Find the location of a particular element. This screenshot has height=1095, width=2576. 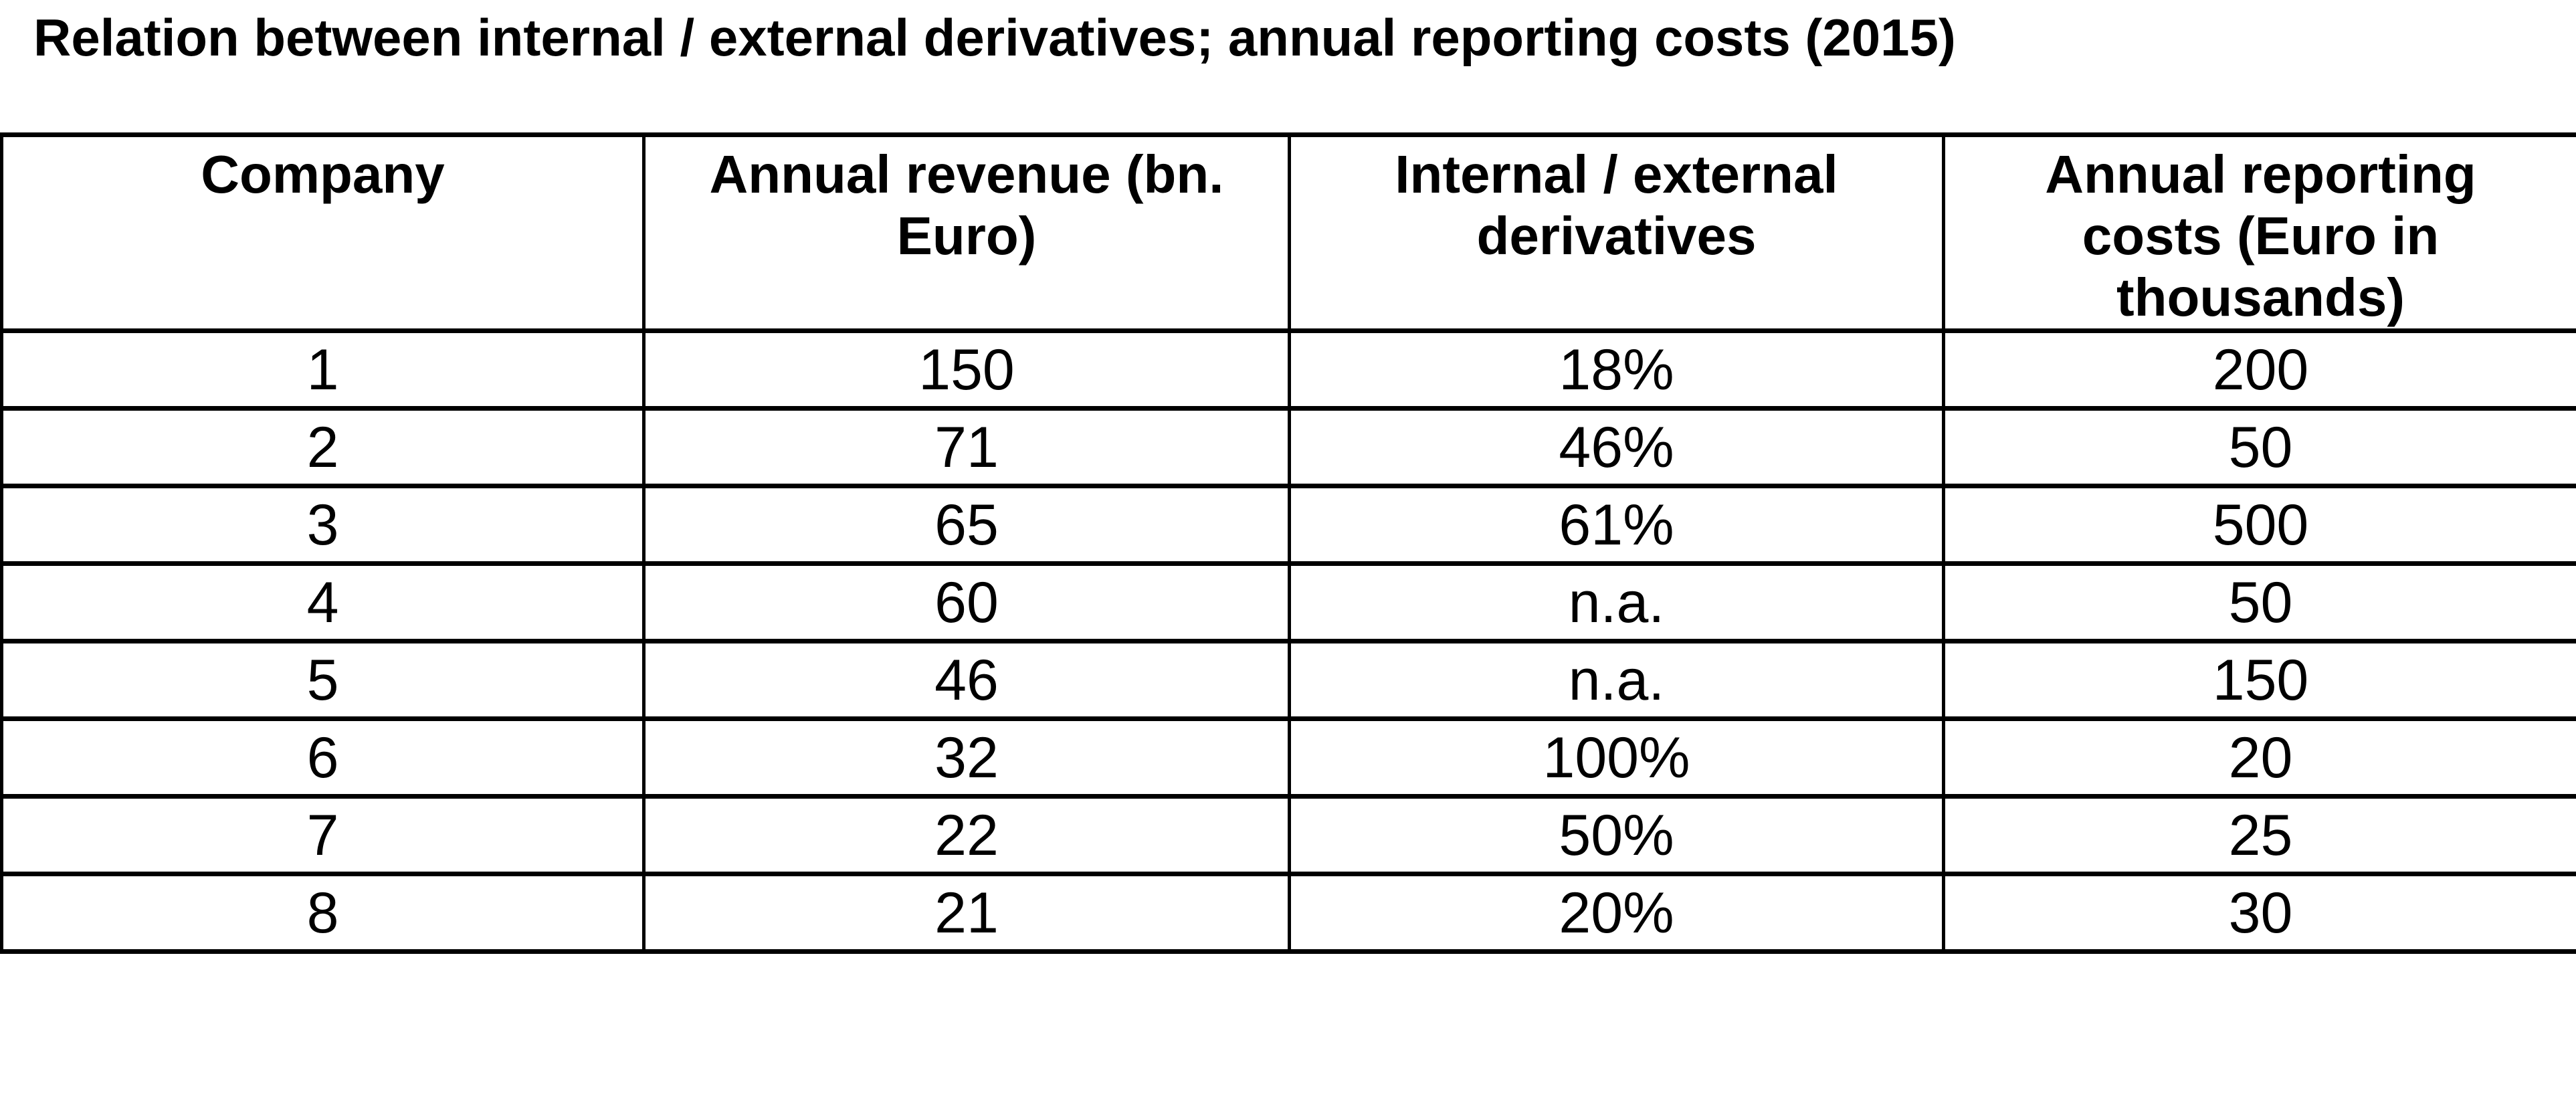

table-cell-reporting-costs: 200 is located at coordinates (2260, 370).